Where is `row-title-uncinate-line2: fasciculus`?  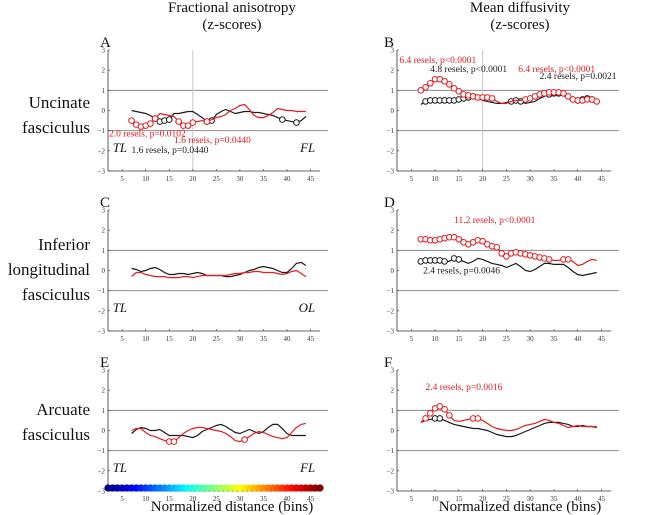 row-title-uncinate-line2: fasciculus is located at coordinates (56, 127).